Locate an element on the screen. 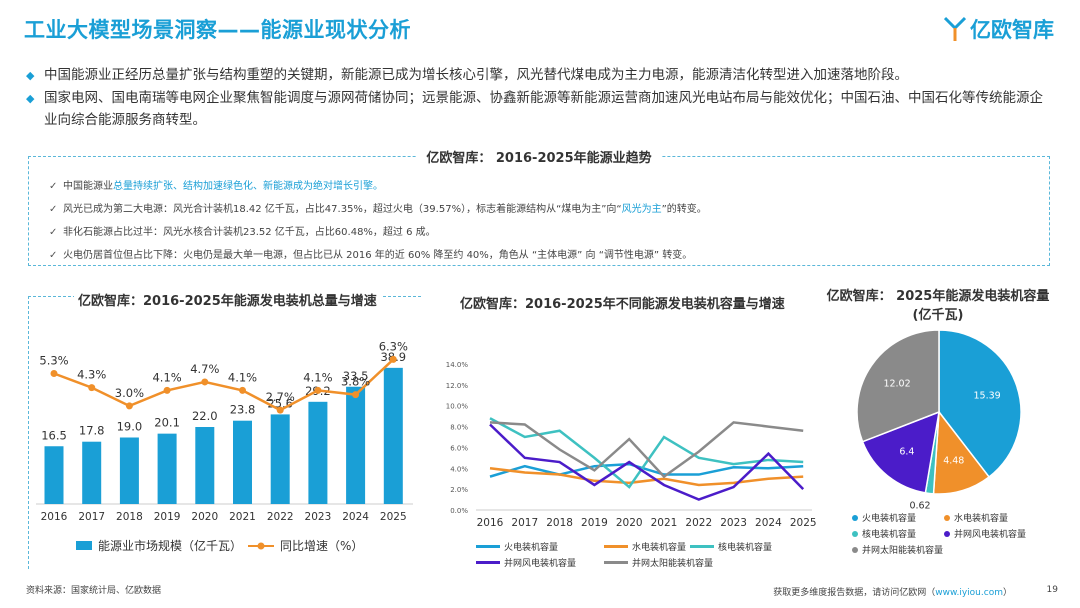  y-tick-label: 2.0% is located at coordinates (459, 490).